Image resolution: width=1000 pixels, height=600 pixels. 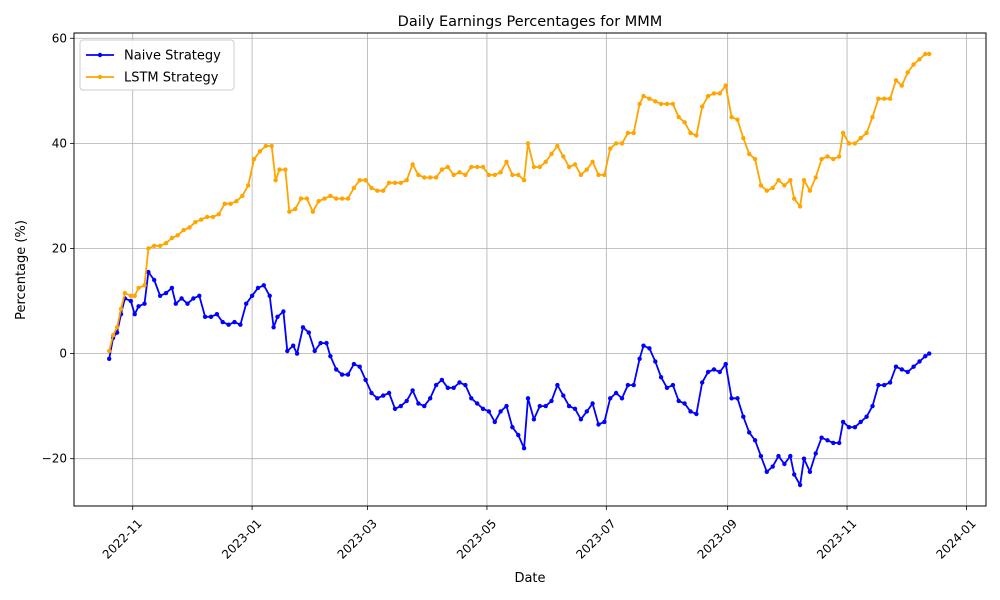 I want to click on legend: Naive Strategy LSTM Strategy, so click(x=157, y=65).